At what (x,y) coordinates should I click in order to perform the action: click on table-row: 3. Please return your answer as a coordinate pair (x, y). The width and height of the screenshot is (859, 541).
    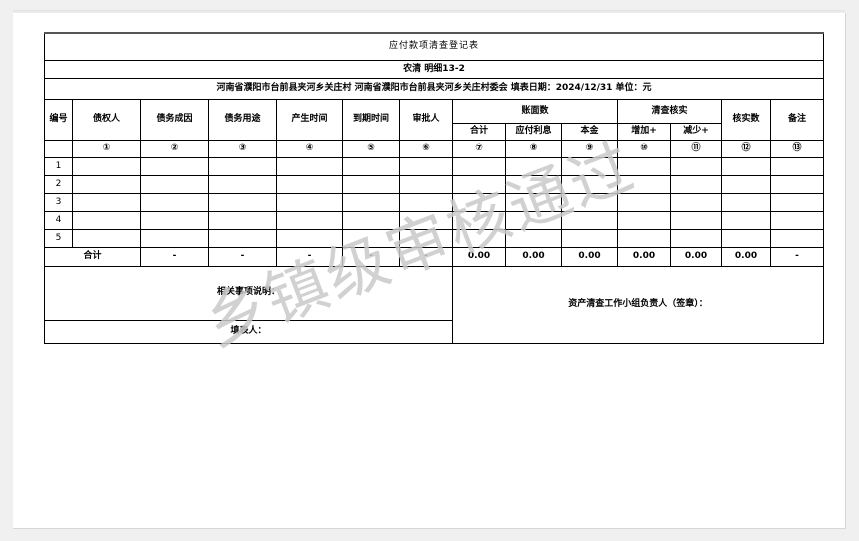
    Looking at the image, I should click on (434, 202).